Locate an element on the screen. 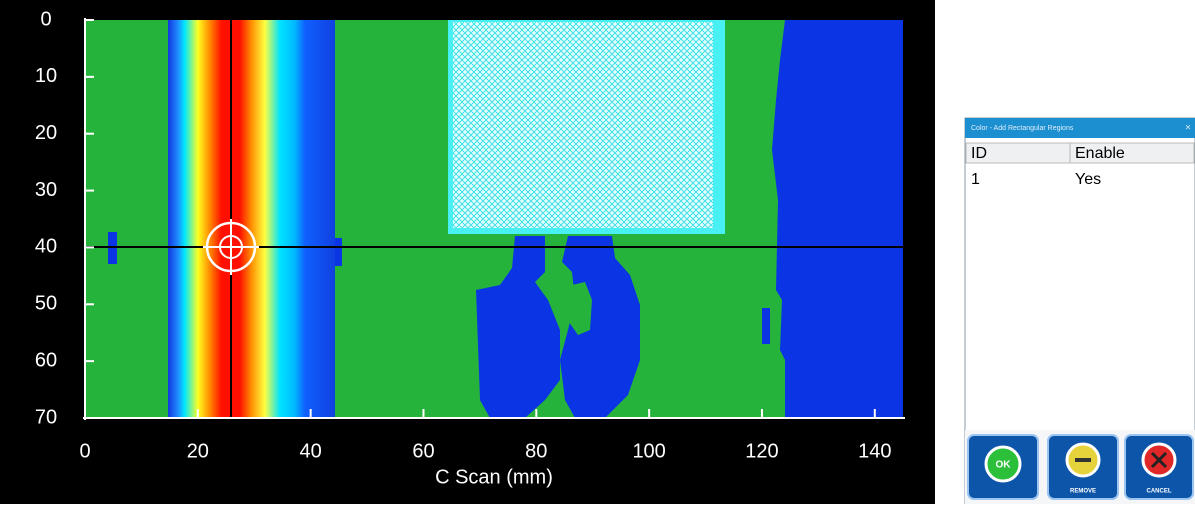 Image resolution: width=1195 pixels, height=509 pixels. table-cell: 1 is located at coordinates (975, 179).